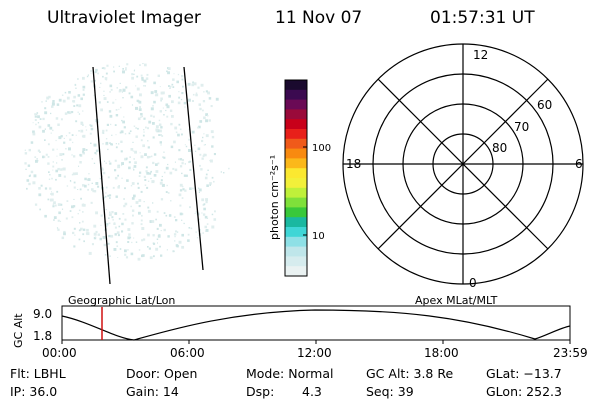 This screenshot has height=400, width=600. I want to click on mlt-label-bottom: 0, so click(473, 283).